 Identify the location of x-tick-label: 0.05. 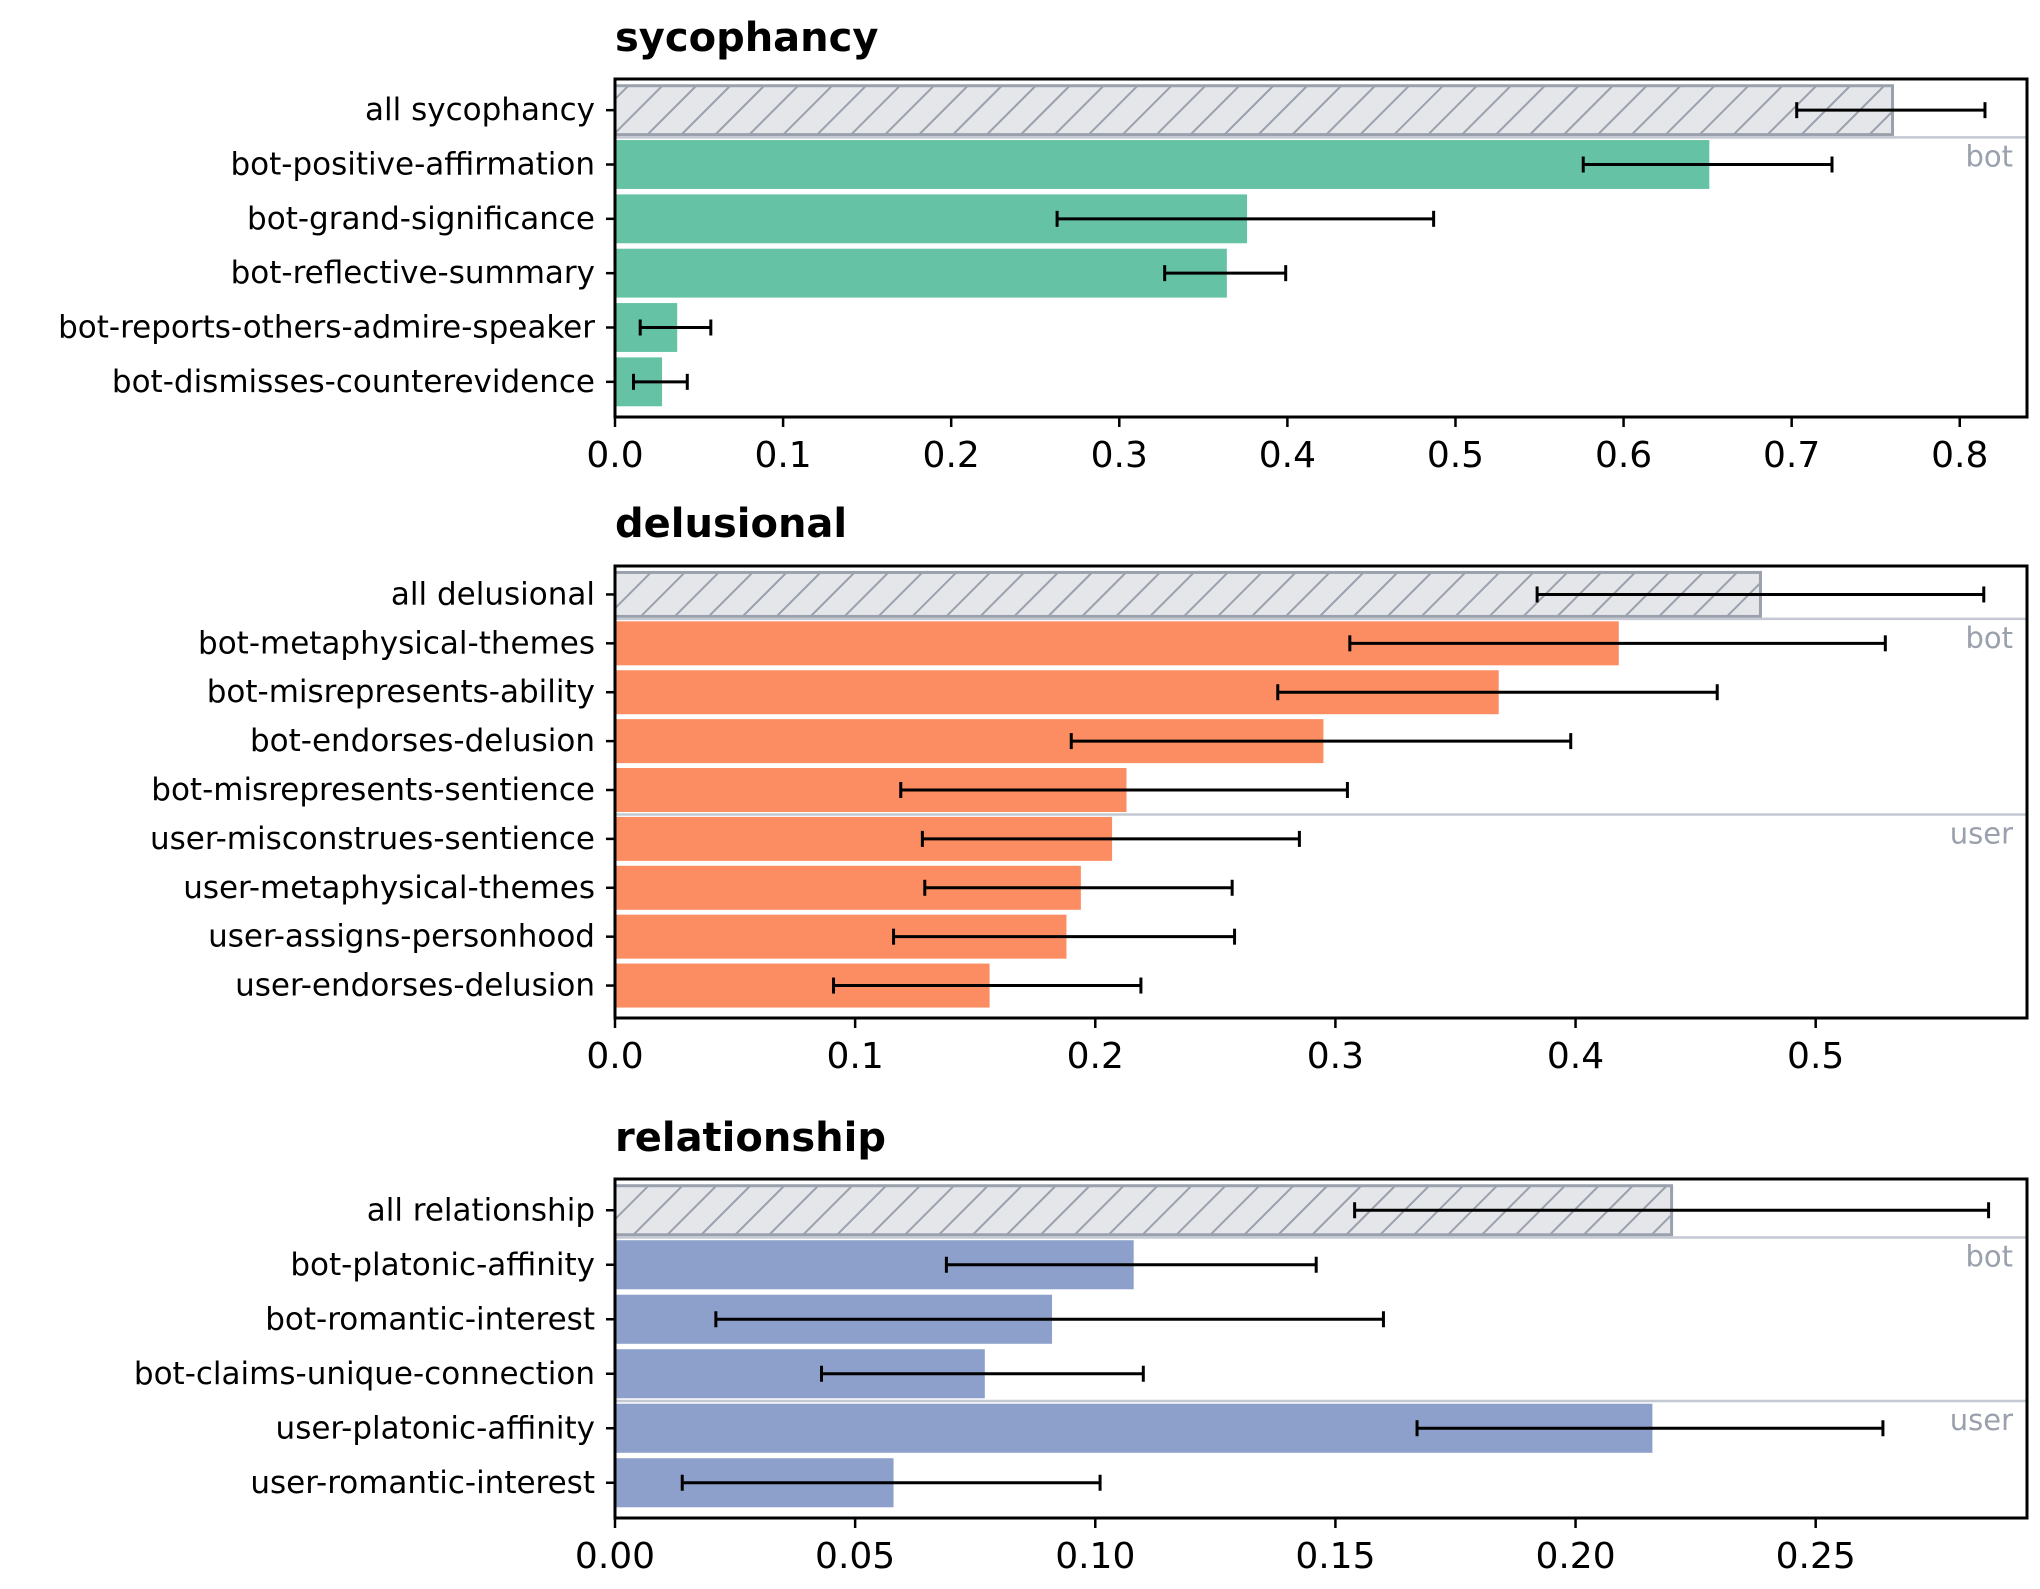
(855, 1556).